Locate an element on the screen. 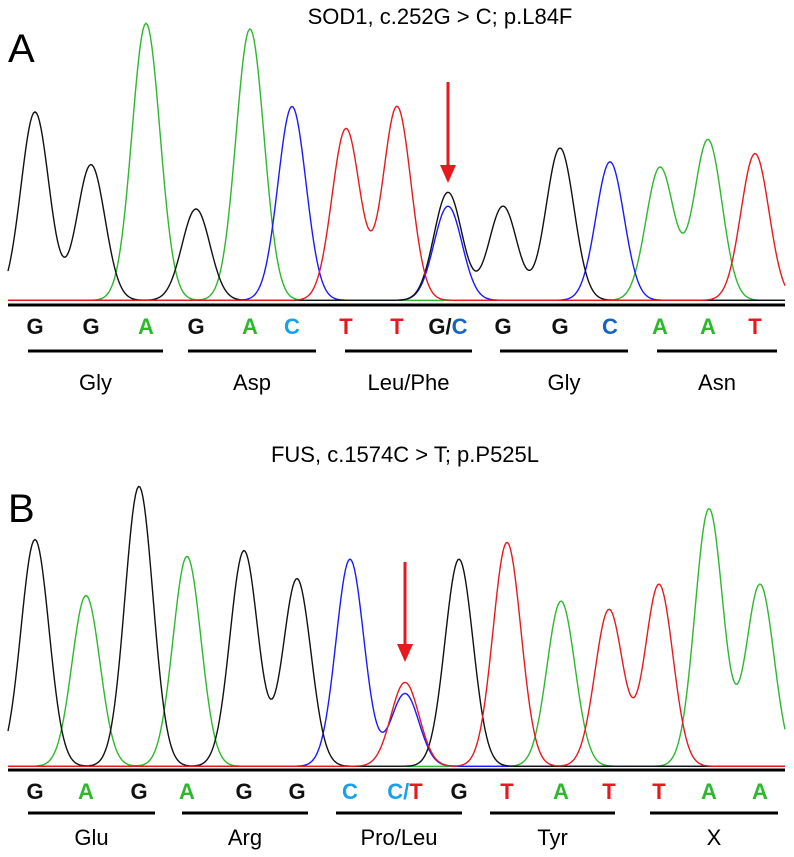 The width and height of the screenshot is (794, 857). codon-label: Tyr is located at coordinates (552, 837).